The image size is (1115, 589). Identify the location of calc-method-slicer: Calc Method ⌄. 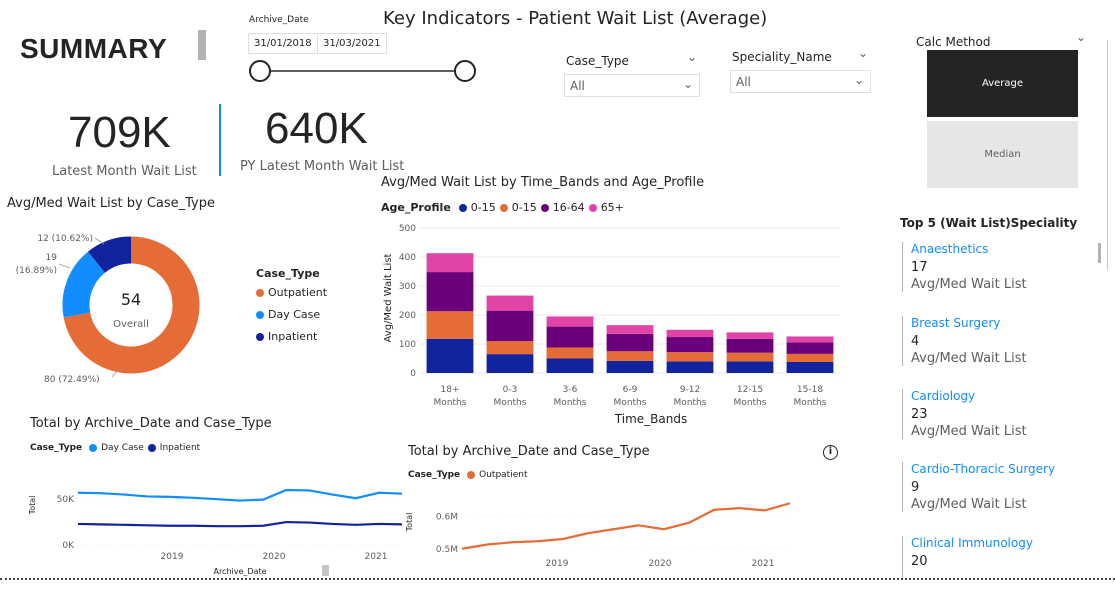
(1002, 40).